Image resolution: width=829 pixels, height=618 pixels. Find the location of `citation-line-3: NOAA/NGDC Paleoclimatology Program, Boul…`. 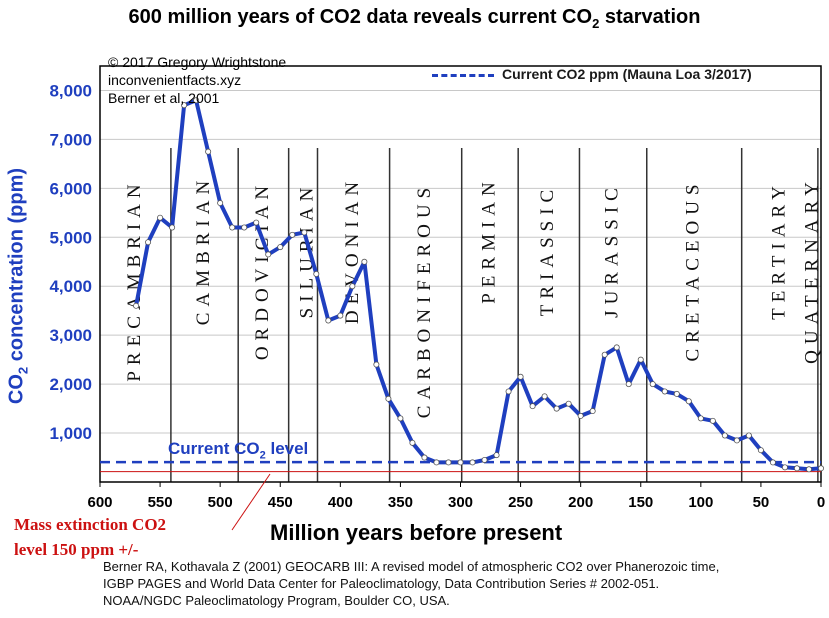

citation-line-3: NOAA/NGDC Paleoclimatology Program, Boul… is located at coordinates (276, 600).